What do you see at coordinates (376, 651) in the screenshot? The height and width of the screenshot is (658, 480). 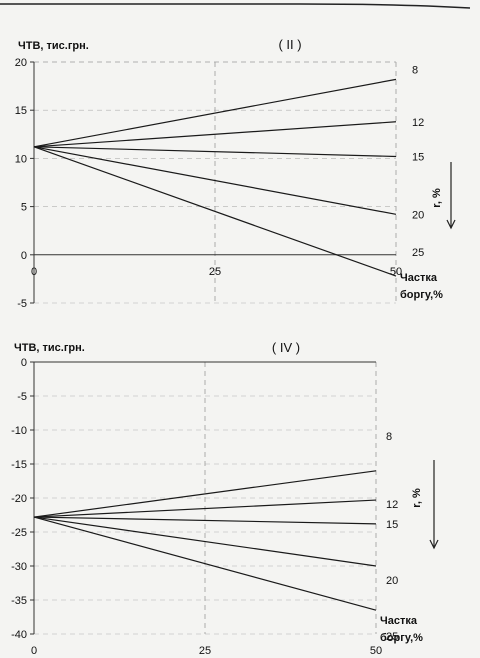 I see `x-tick-label: 50` at bounding box center [376, 651].